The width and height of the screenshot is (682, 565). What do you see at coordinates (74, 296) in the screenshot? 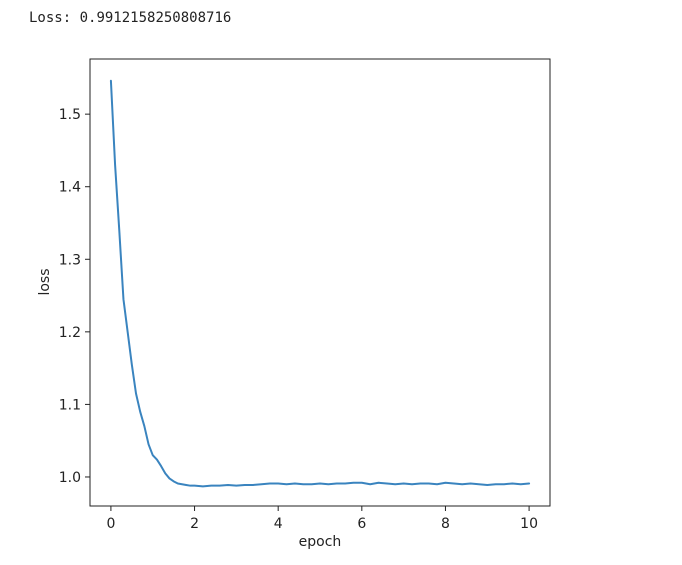
I see `y-axis: 1.0 1.1 1.2 1.3 1.4 1.5` at bounding box center [74, 296].